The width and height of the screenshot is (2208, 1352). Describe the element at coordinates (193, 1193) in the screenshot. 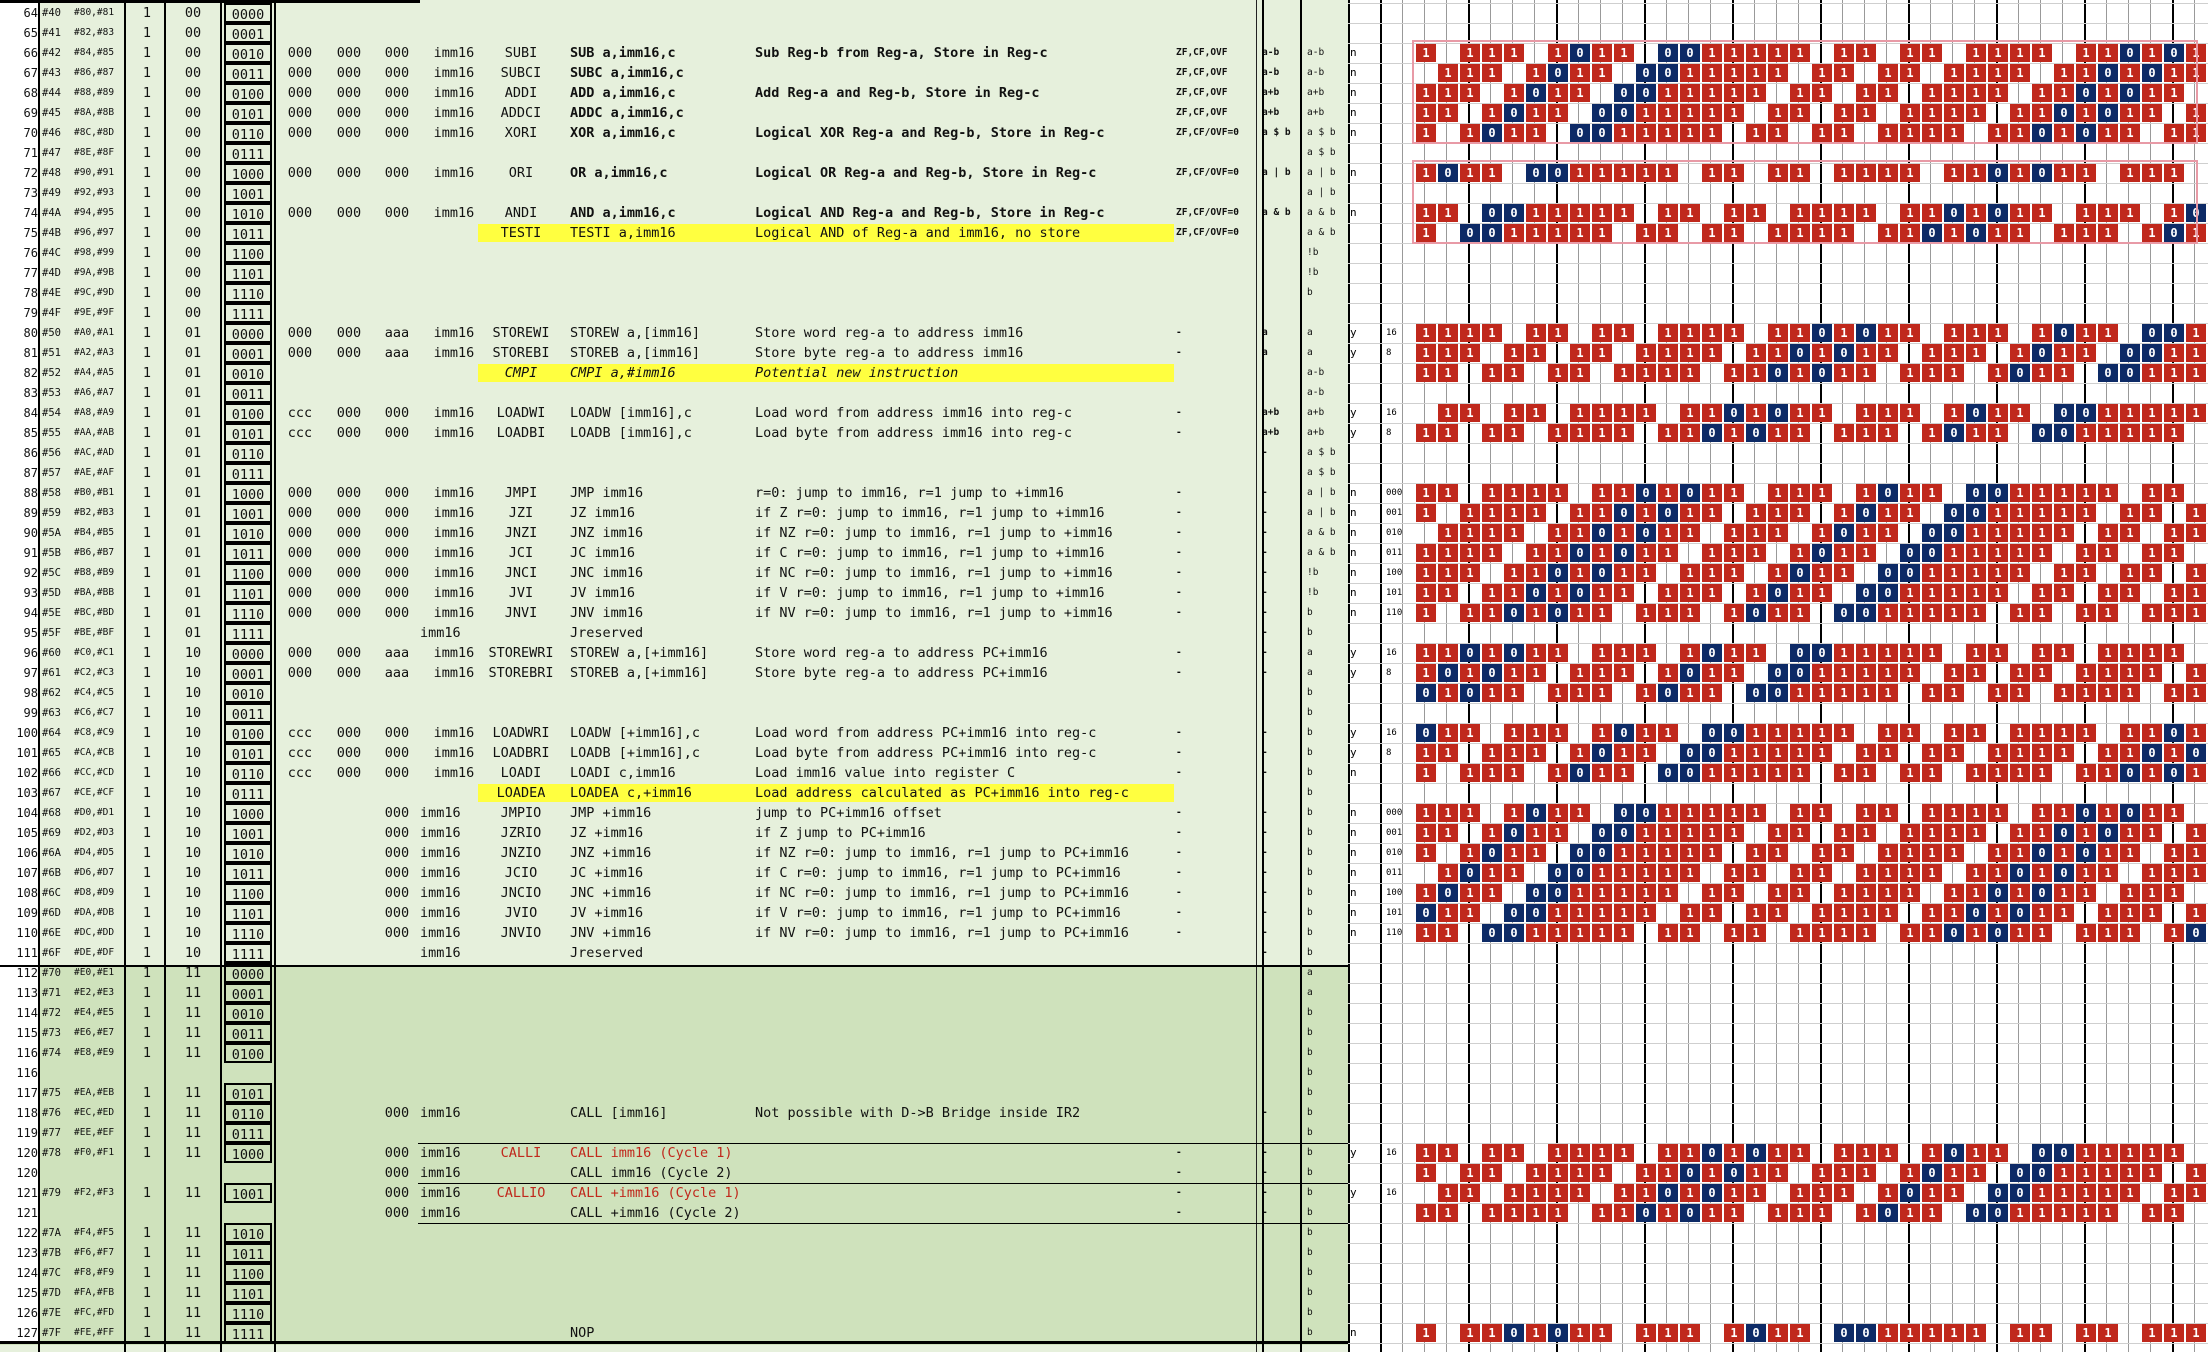

I see `bit-two: 11` at that location.